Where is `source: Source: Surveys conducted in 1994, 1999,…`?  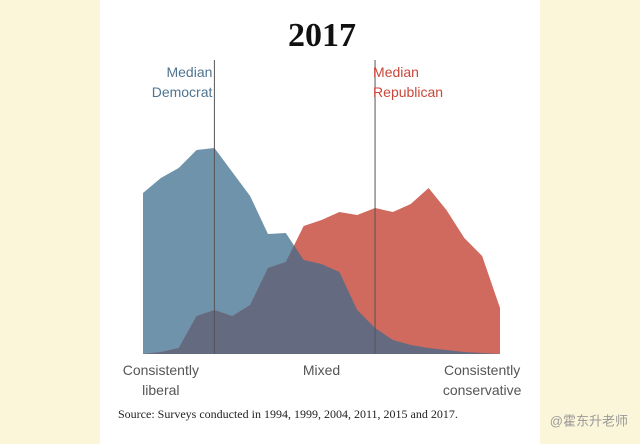
source: Source: Surveys conducted in 1994, 1999,… is located at coordinates (288, 414).